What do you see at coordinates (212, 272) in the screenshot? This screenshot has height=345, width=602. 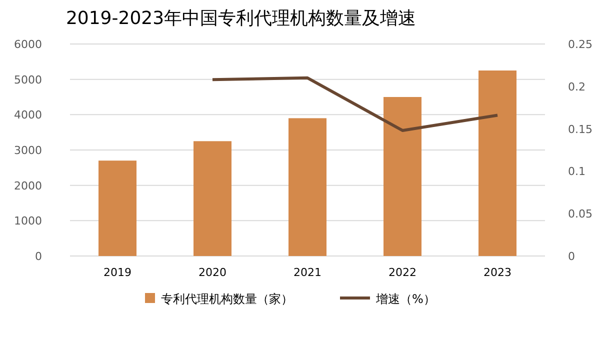 I see `x-tick-label: 2020` at bounding box center [212, 272].